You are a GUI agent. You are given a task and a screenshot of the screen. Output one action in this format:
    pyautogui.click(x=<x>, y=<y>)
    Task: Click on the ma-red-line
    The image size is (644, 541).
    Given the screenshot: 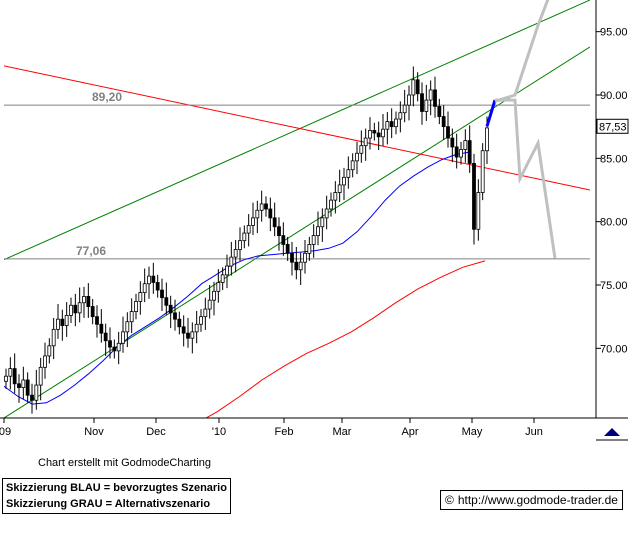 What is the action you would take?
    pyautogui.click(x=345, y=339)
    